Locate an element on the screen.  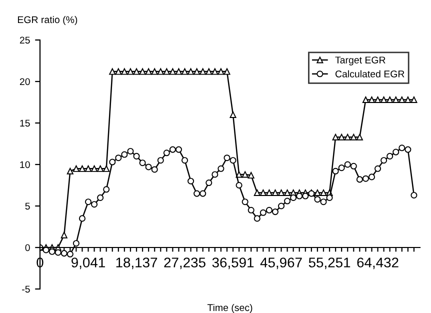
x-tick-label: 36,591 is located at coordinates (233, 264).